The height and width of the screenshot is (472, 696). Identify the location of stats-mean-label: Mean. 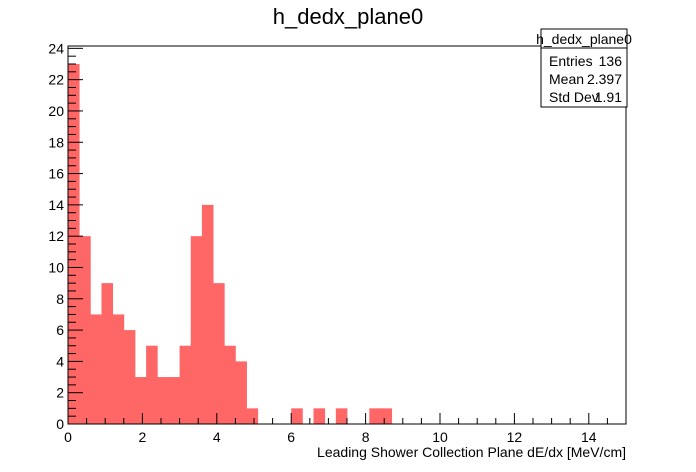
(566, 79).